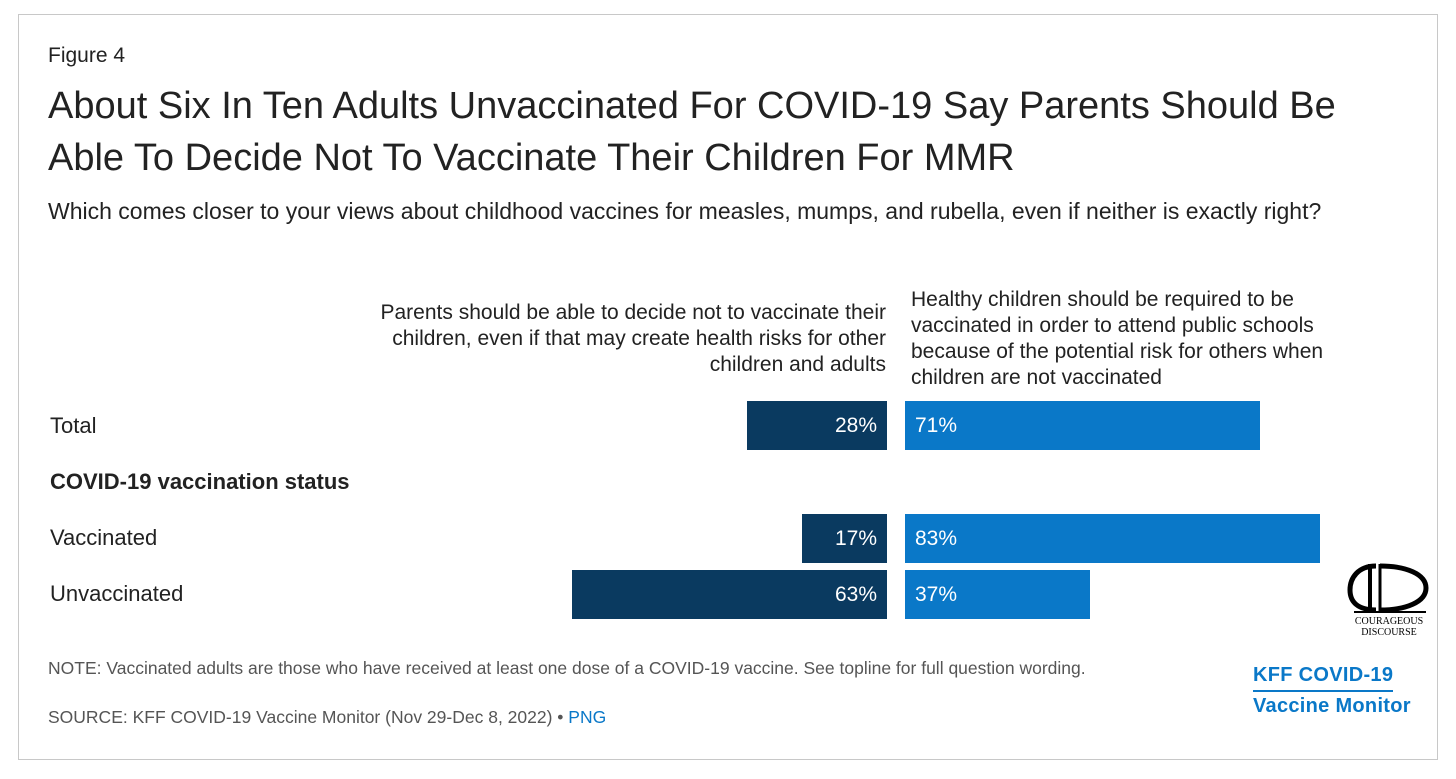 This screenshot has height=779, width=1456. What do you see at coordinates (1389, 621) in the screenshot?
I see `logo-line1: COURAGEOUS` at bounding box center [1389, 621].